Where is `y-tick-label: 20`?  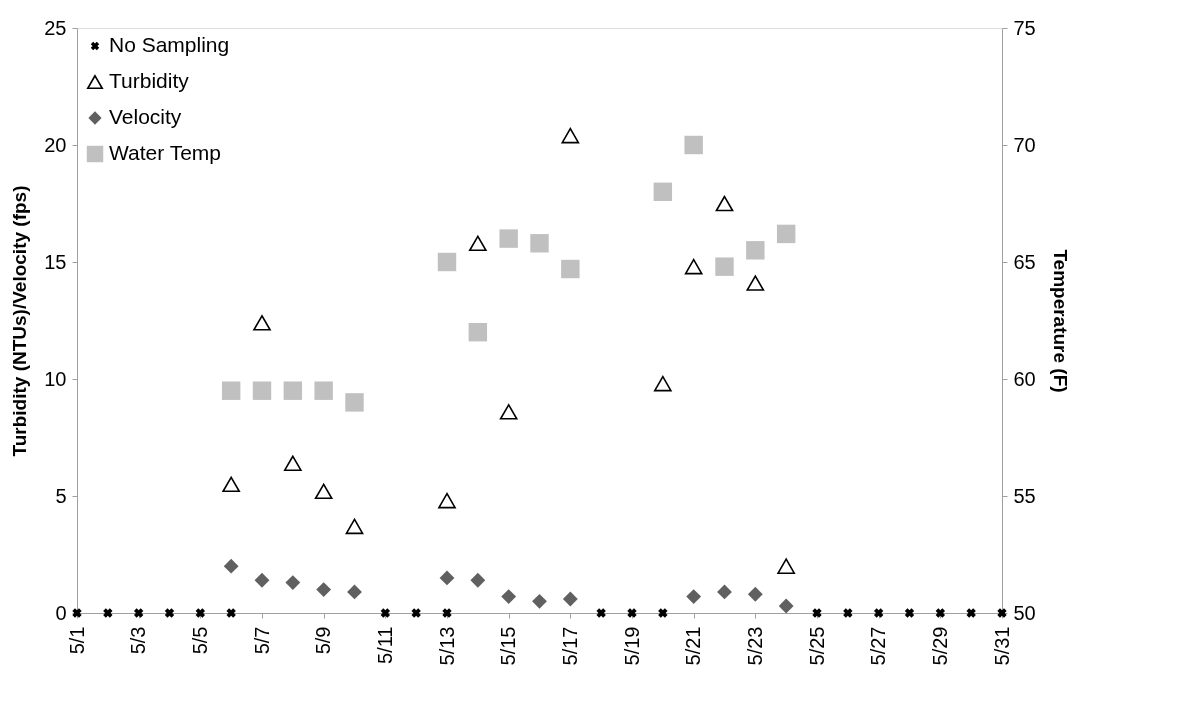
y-tick-label: 20 is located at coordinates (55, 144).